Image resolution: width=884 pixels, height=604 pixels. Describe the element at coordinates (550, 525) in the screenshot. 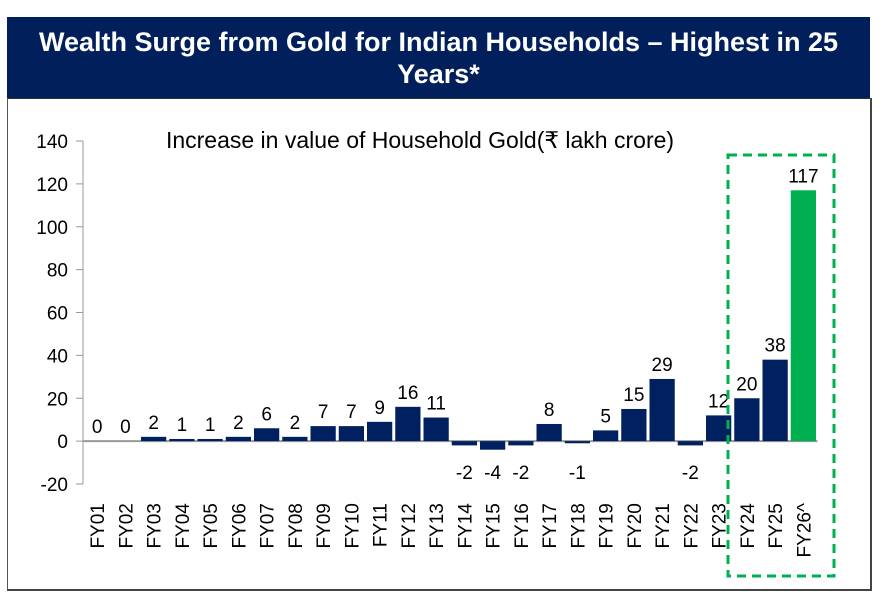

I see `x-tick-label: FY17` at that location.